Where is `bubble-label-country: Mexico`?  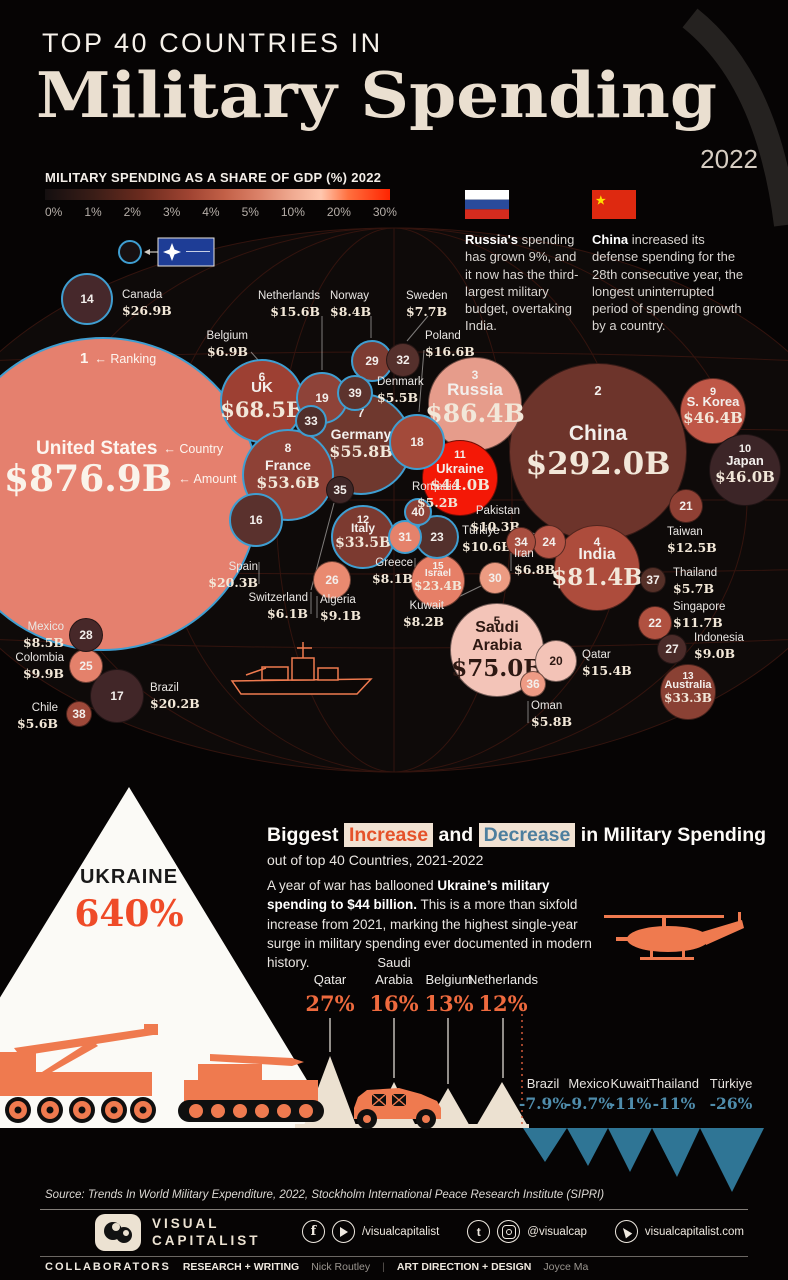 bubble-label-country: Mexico is located at coordinates (45, 627).